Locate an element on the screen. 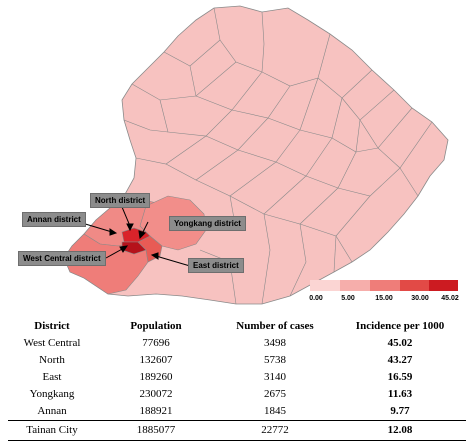  cell-population: 230072 is located at coordinates (156, 394).